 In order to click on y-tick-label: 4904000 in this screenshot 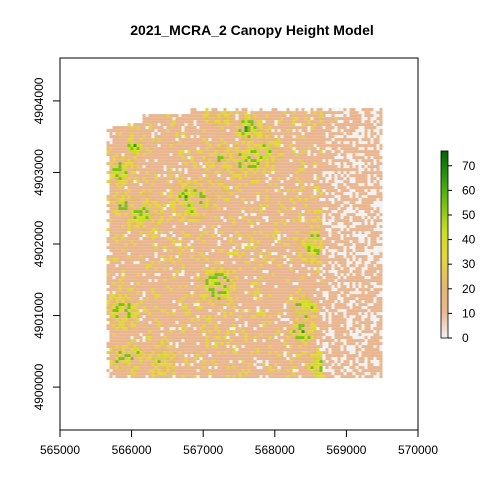, I will do `click(39, 100)`.